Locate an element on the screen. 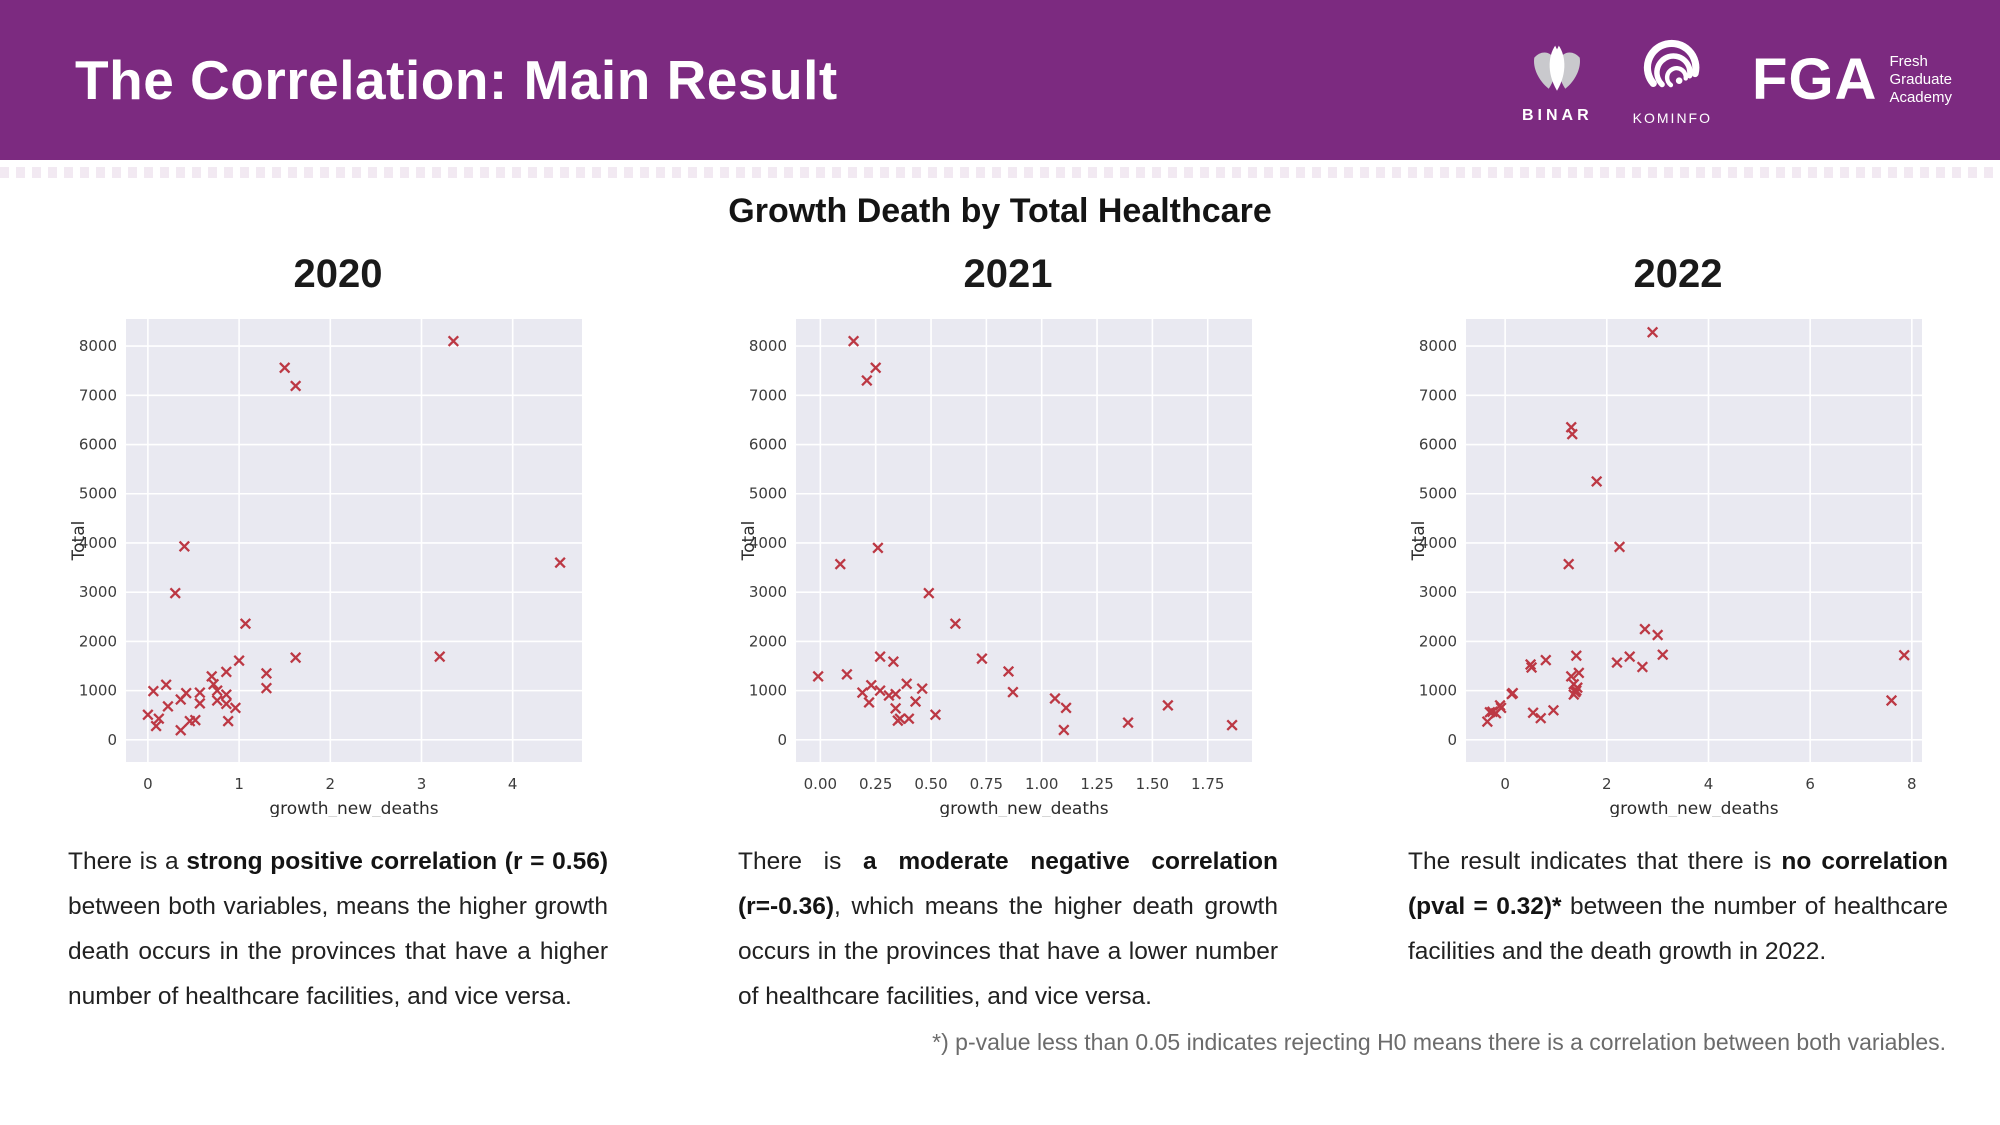  dashed-divider is located at coordinates (1000, 172).